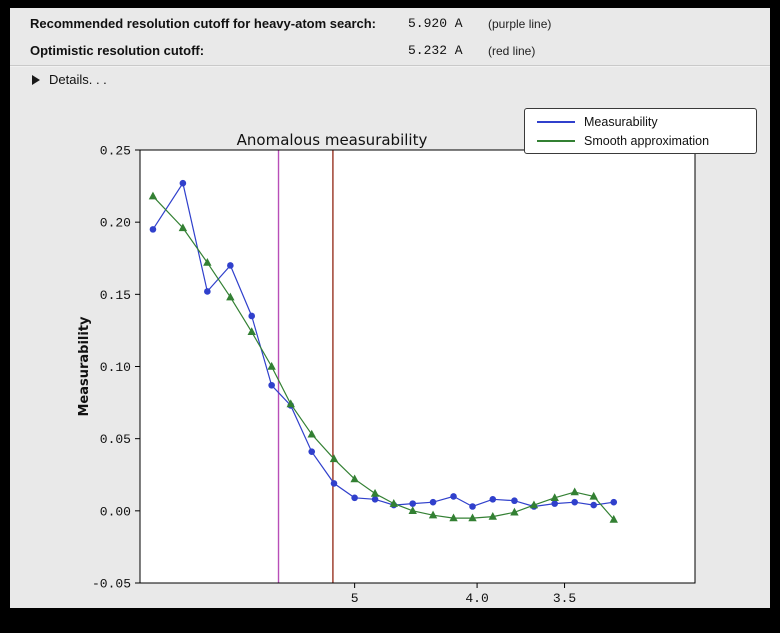 The height and width of the screenshot is (633, 780). Describe the element at coordinates (647, 140) in the screenshot. I see `legend-label-smooth-approximation: Smooth approximation` at that location.